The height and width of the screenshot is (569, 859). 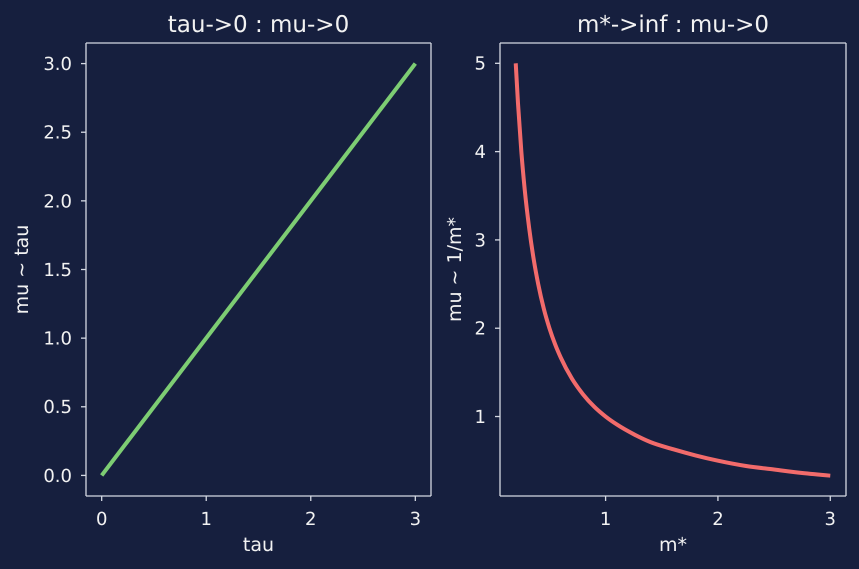 What do you see at coordinates (57, 133) in the screenshot?
I see `y-tick-label: 2.5` at bounding box center [57, 133].